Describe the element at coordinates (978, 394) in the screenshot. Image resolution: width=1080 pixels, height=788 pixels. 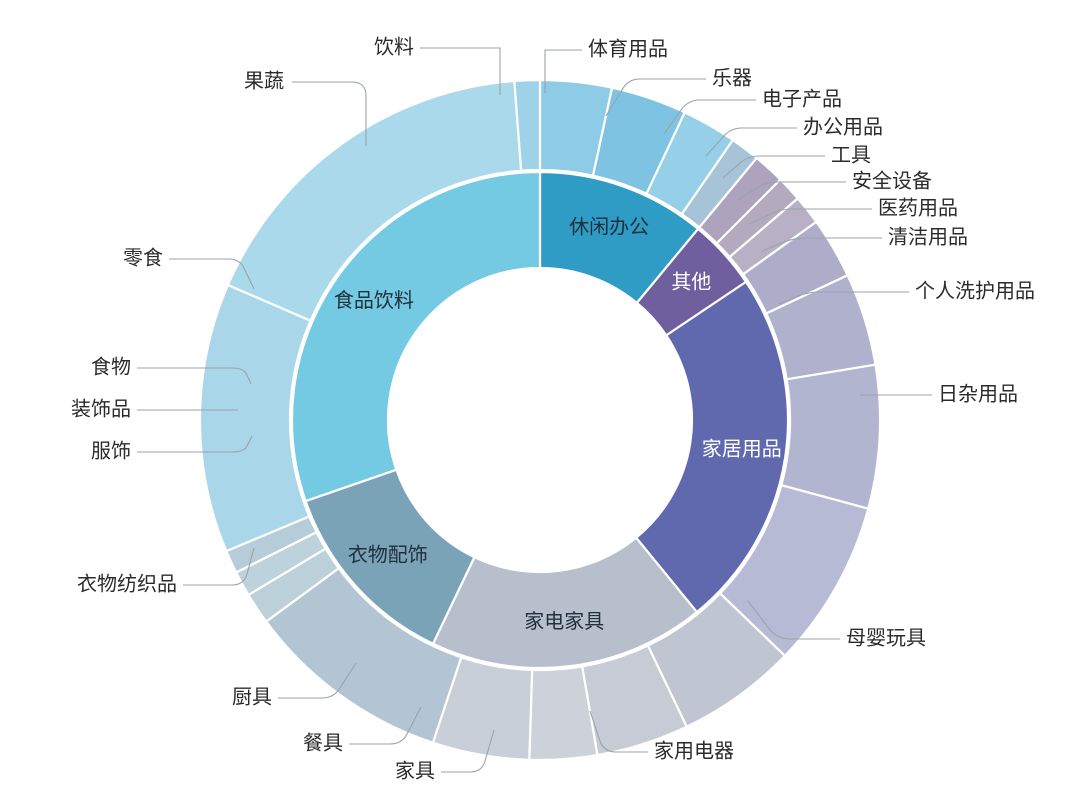
I see `outer-ring-label: 日杂用品` at that location.